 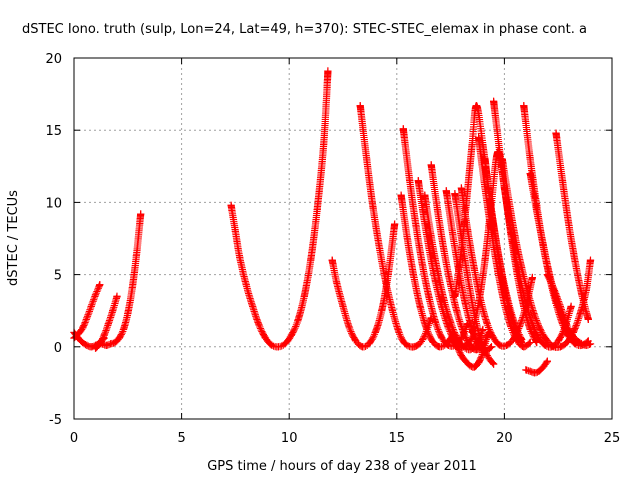 I want to click on x-tick-label: 10, so click(x=289, y=438).